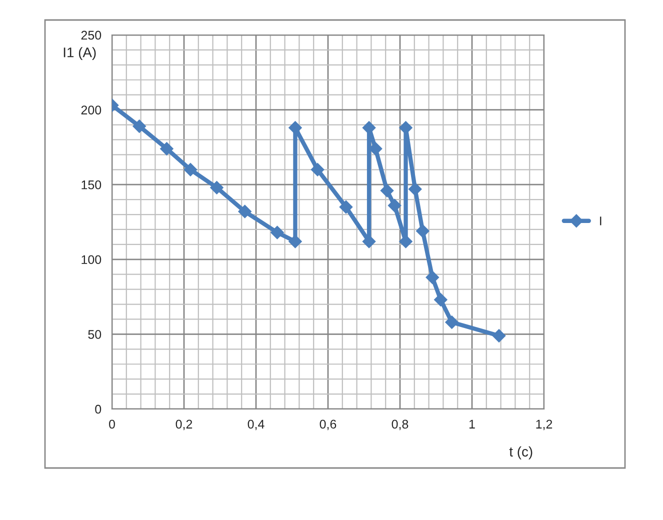 Image resolution: width=663 pixels, height=520 pixels. Describe the element at coordinates (601, 221) in the screenshot. I see `legend-label: I` at that location.